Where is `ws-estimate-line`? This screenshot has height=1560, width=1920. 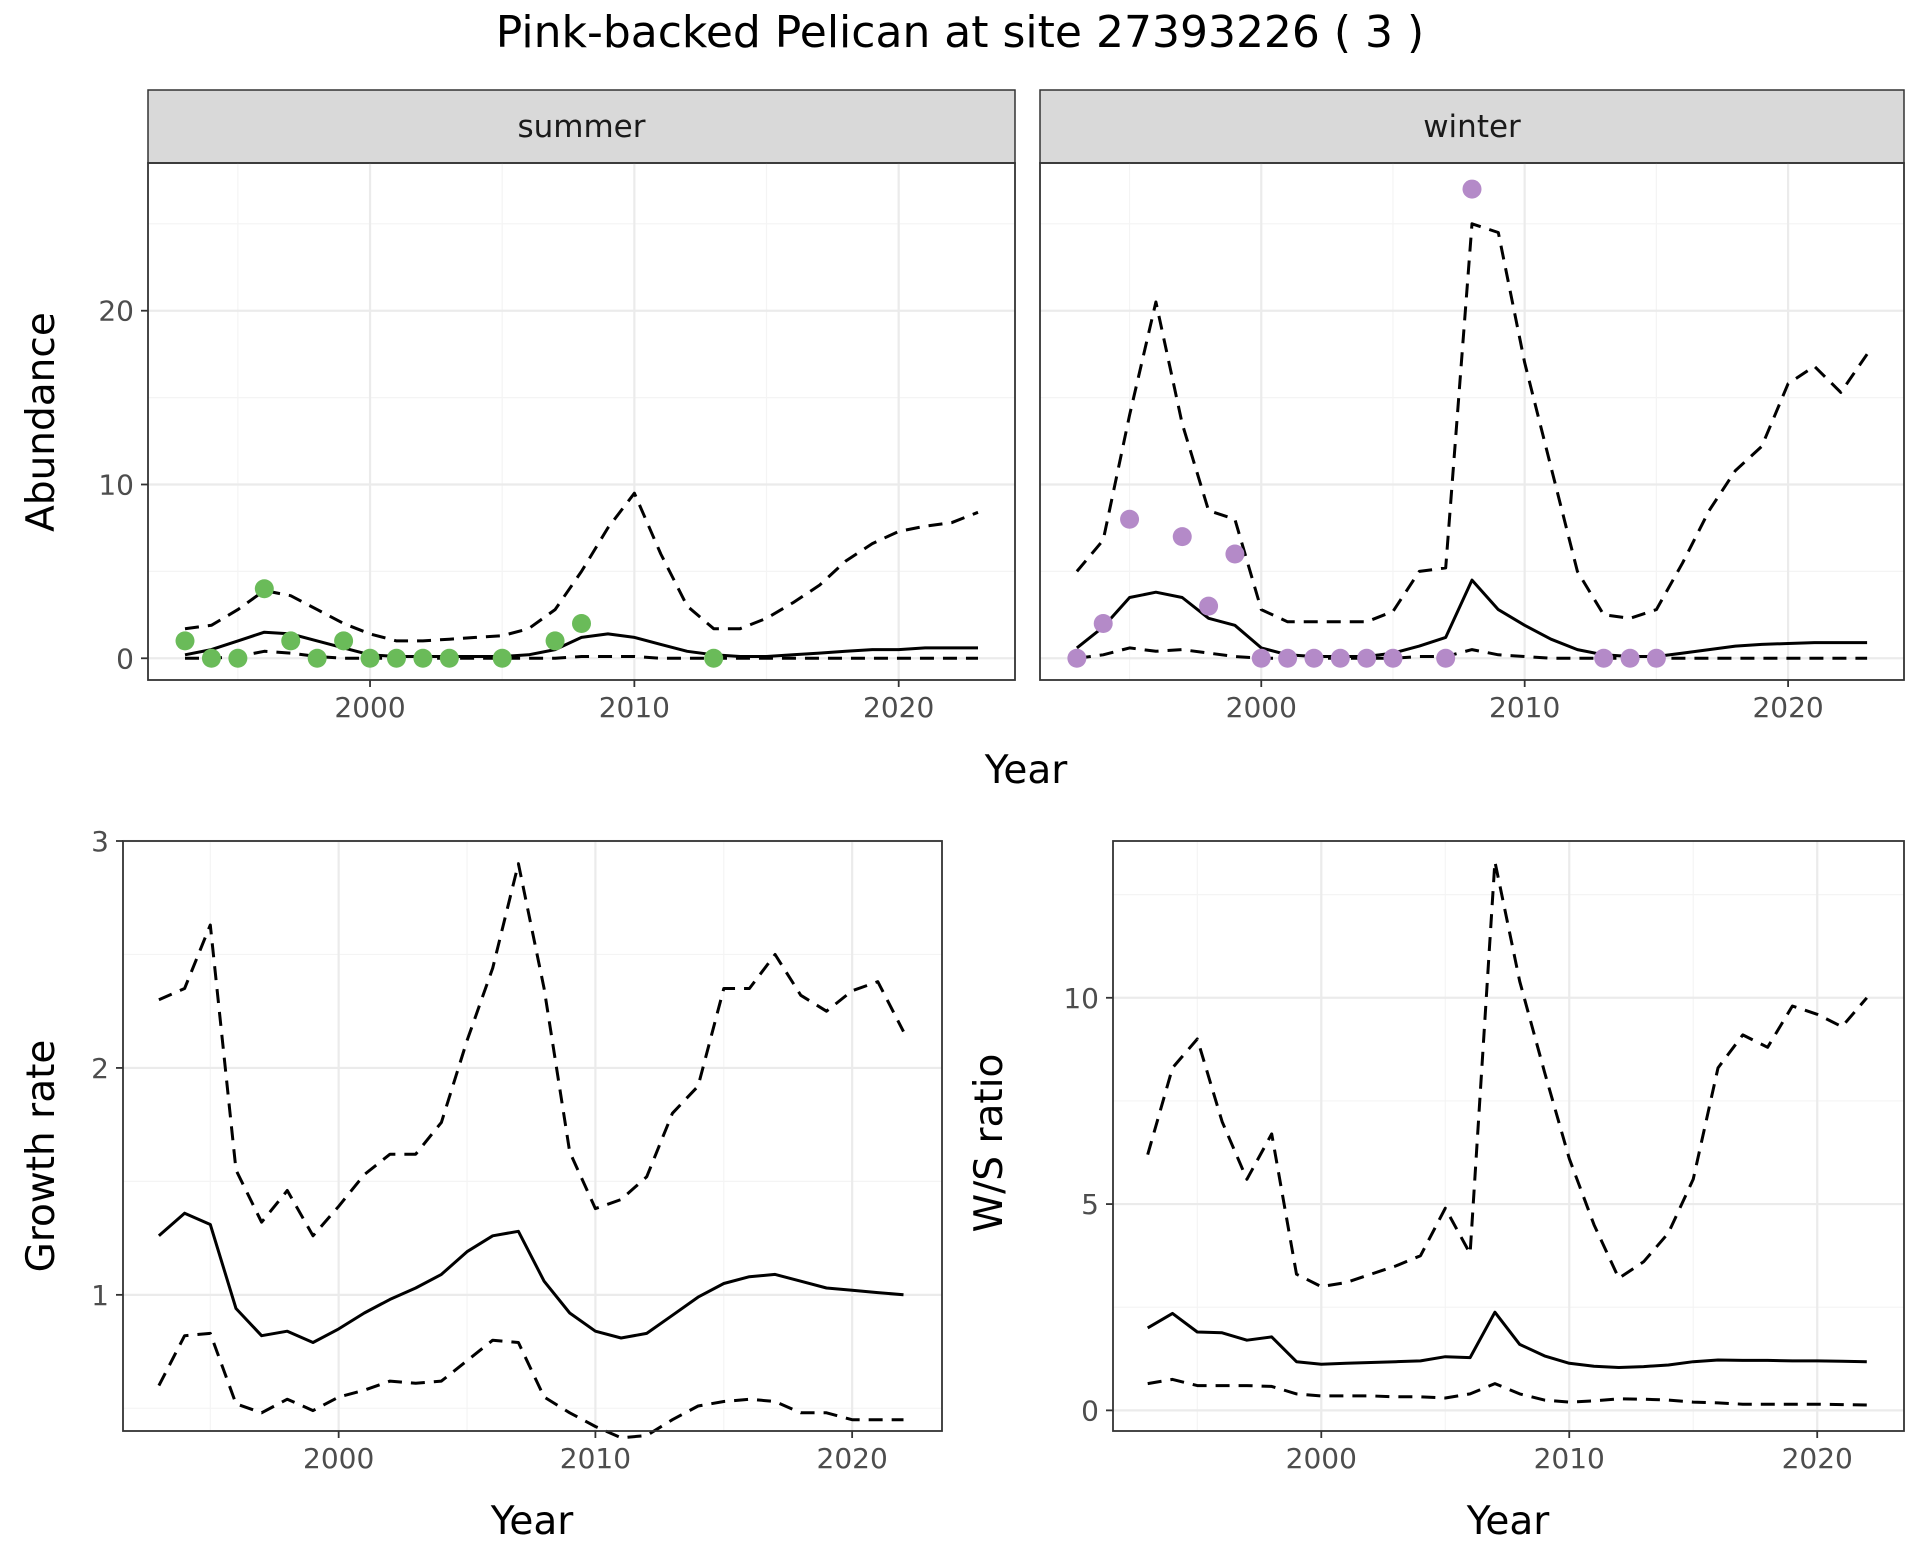 ws-estimate-line is located at coordinates (1506, 1339).